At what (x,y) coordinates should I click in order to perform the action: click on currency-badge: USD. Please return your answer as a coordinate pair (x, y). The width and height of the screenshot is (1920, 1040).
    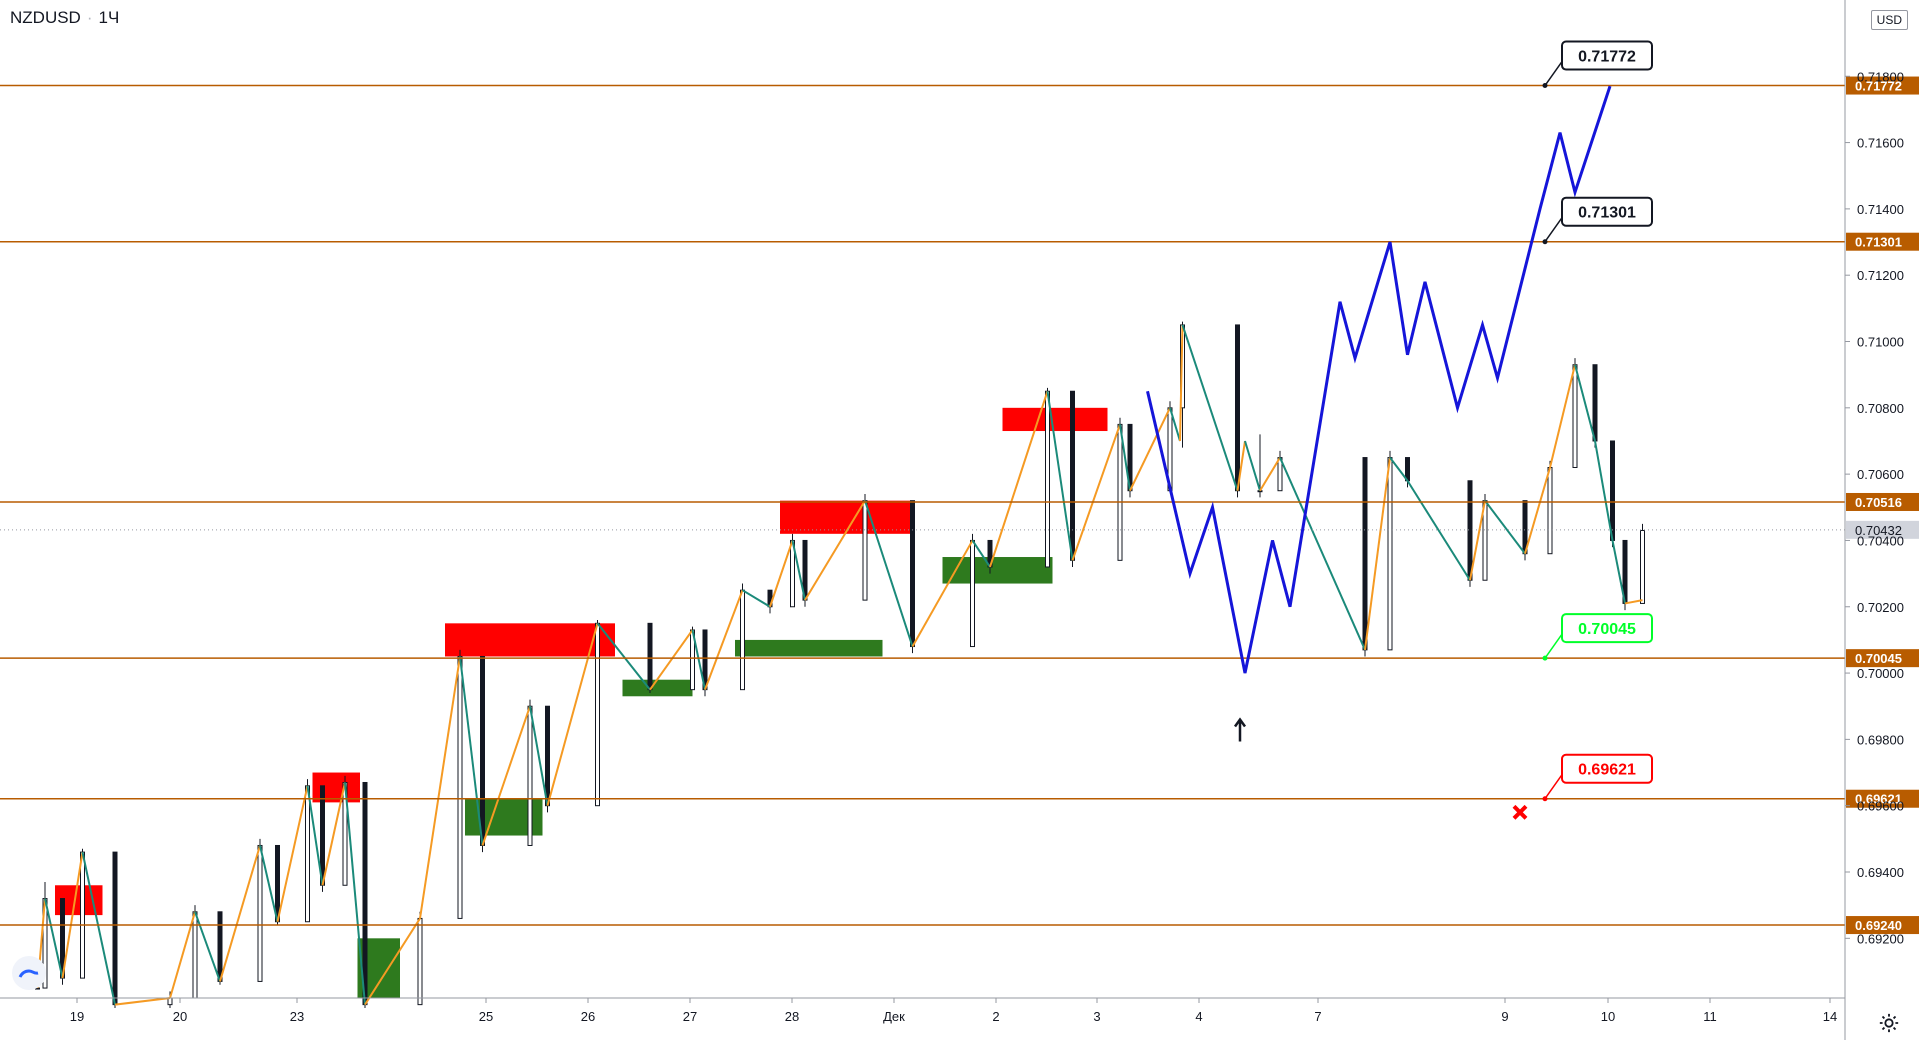
    Looking at the image, I should click on (1889, 20).